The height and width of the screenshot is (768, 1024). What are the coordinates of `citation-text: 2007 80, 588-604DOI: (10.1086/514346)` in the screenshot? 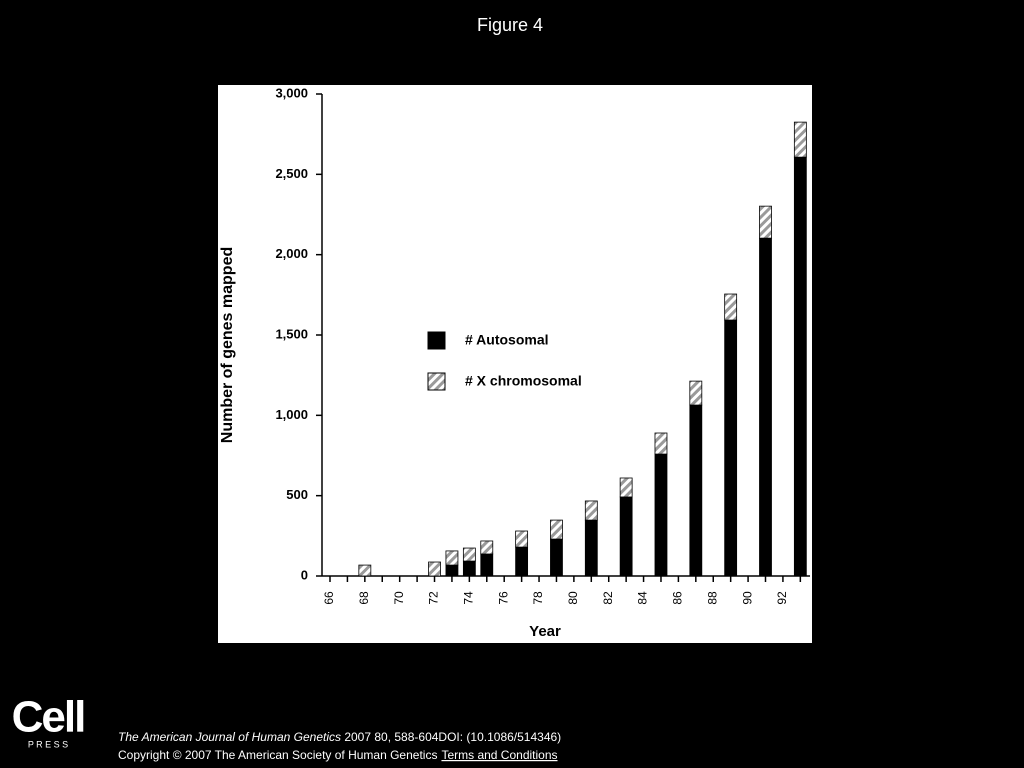 It's located at (451, 737).